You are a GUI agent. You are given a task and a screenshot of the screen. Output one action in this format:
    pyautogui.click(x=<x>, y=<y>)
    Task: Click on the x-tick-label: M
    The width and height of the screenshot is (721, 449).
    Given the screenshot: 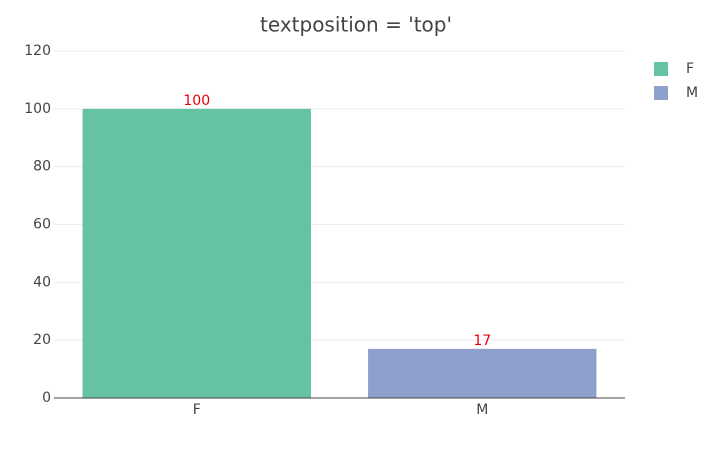 What is the action you would take?
    pyautogui.click(x=482, y=410)
    